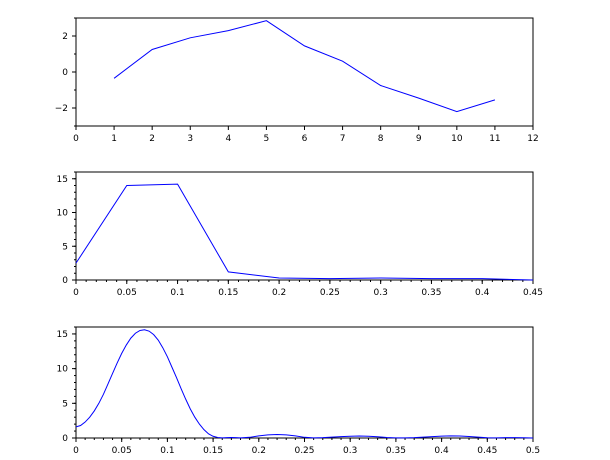  Describe the element at coordinates (533, 451) in the screenshot. I see `x-tick-label-bottom: 0.5` at that location.